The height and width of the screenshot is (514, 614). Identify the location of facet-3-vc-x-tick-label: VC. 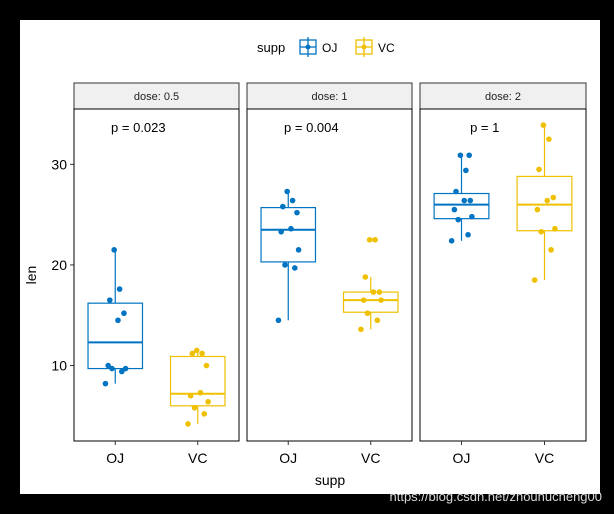
(544, 458).